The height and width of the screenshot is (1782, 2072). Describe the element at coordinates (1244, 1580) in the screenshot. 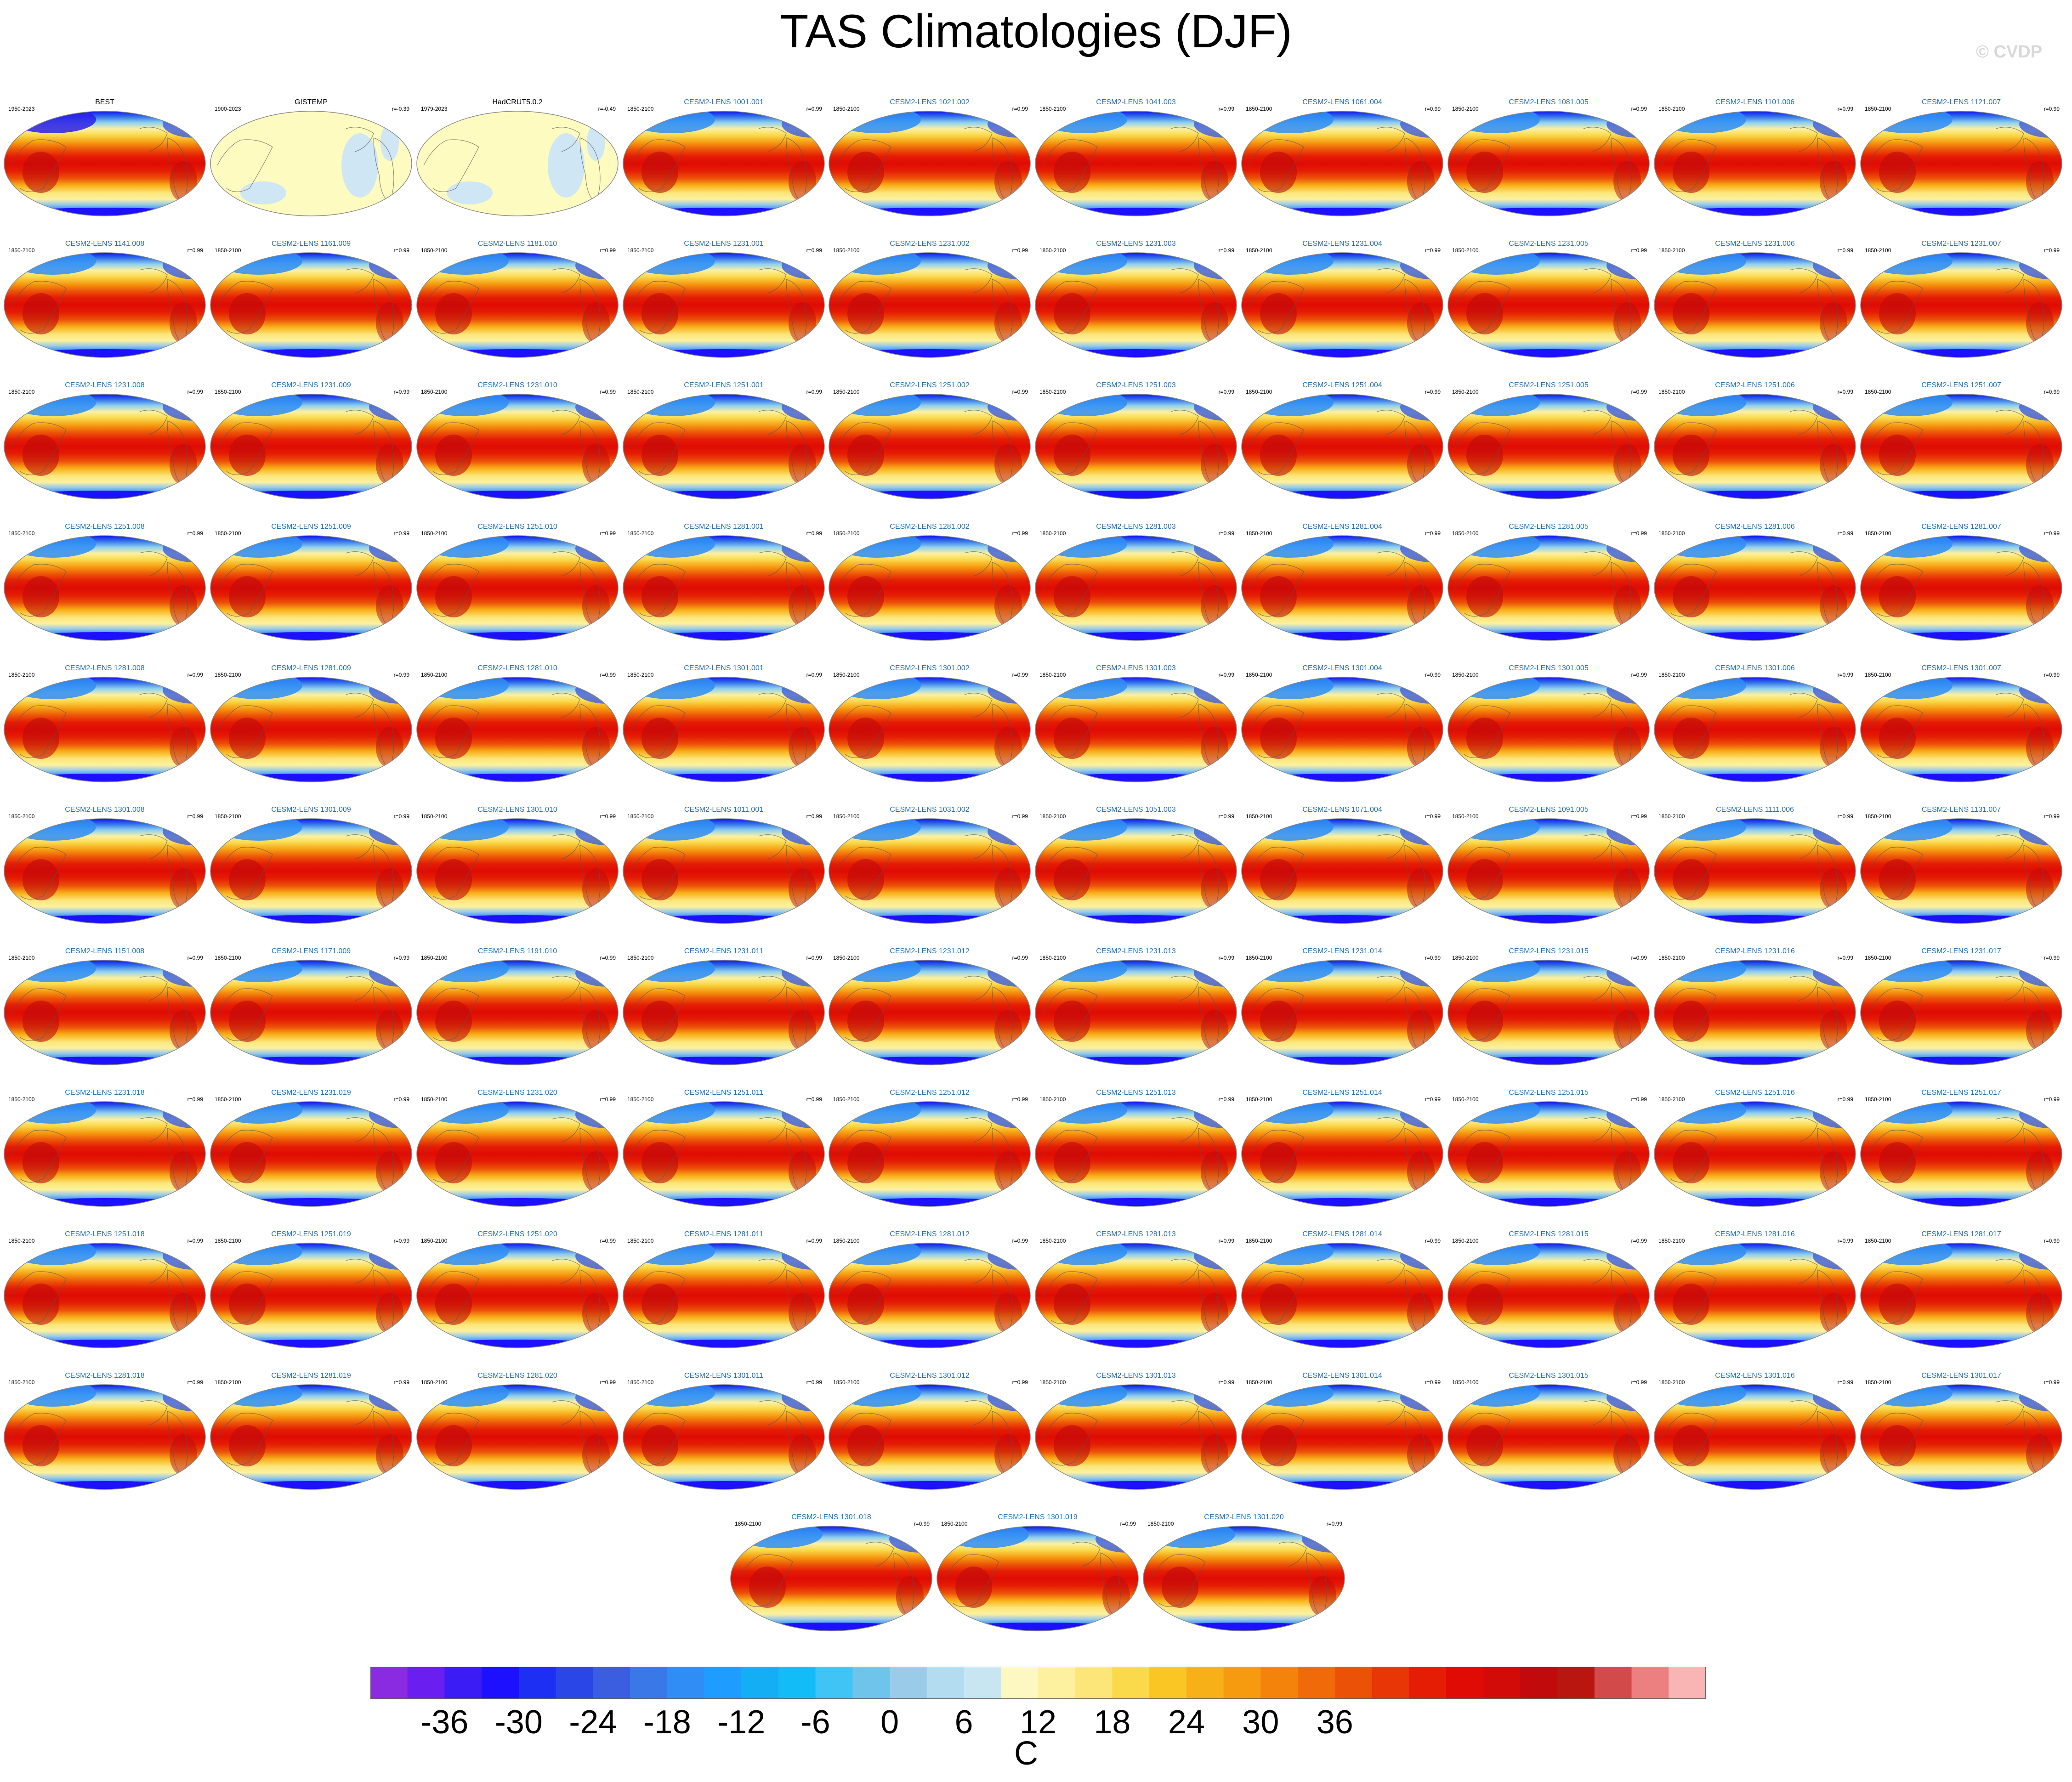

I see `map-panel: CESM2-LENS 1301.020 1850-2100 r=0.99` at that location.